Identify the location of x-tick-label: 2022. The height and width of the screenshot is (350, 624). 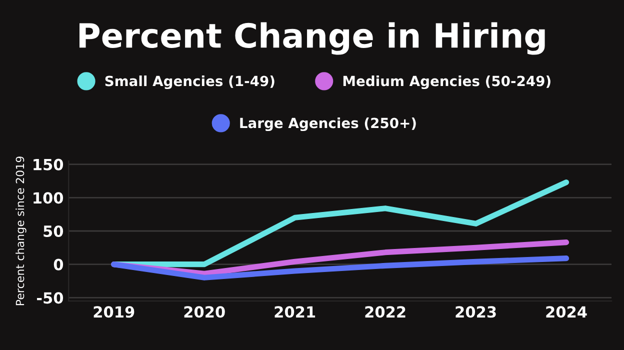
(385, 312).